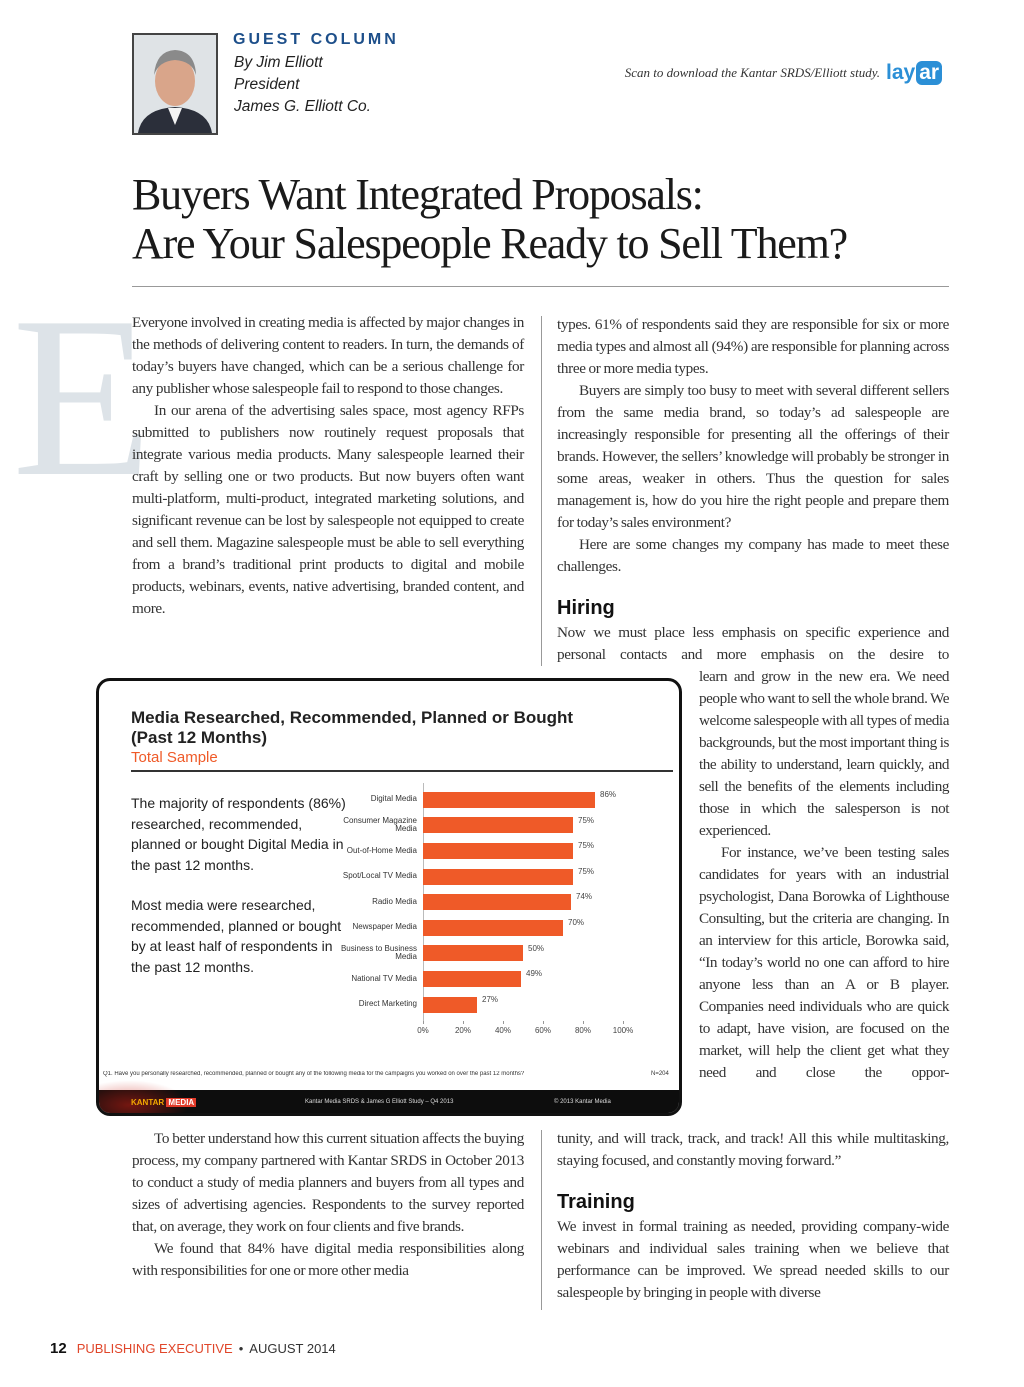  Describe the element at coordinates (540, 286) in the screenshot. I see `rule` at that location.